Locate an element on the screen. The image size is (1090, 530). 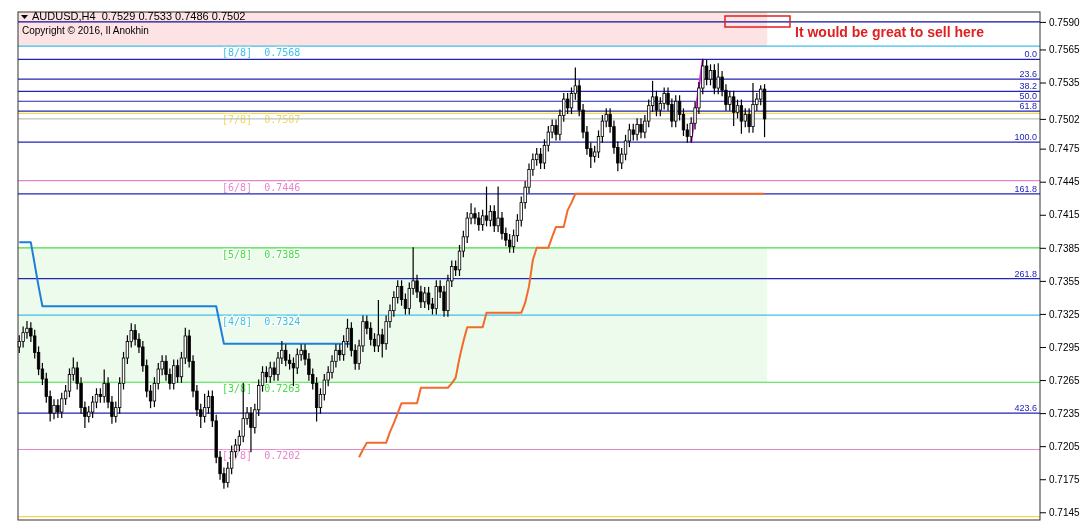
ref-line-label: [7/8] 0.7507 is located at coordinates (261, 120).